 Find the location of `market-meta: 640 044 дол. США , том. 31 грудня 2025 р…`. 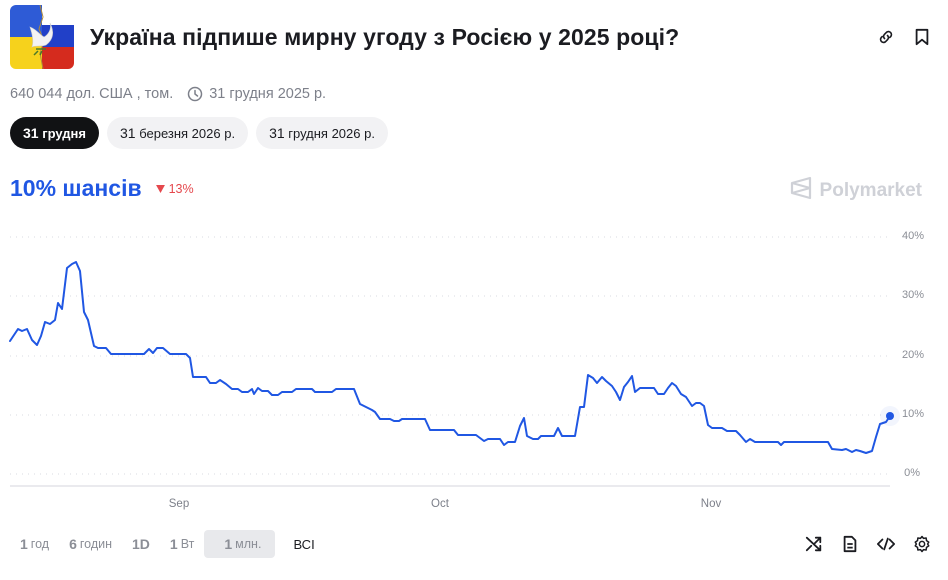

market-meta: 640 044 дол. США , том. 31 грудня 2025 р… is located at coordinates (168, 94).